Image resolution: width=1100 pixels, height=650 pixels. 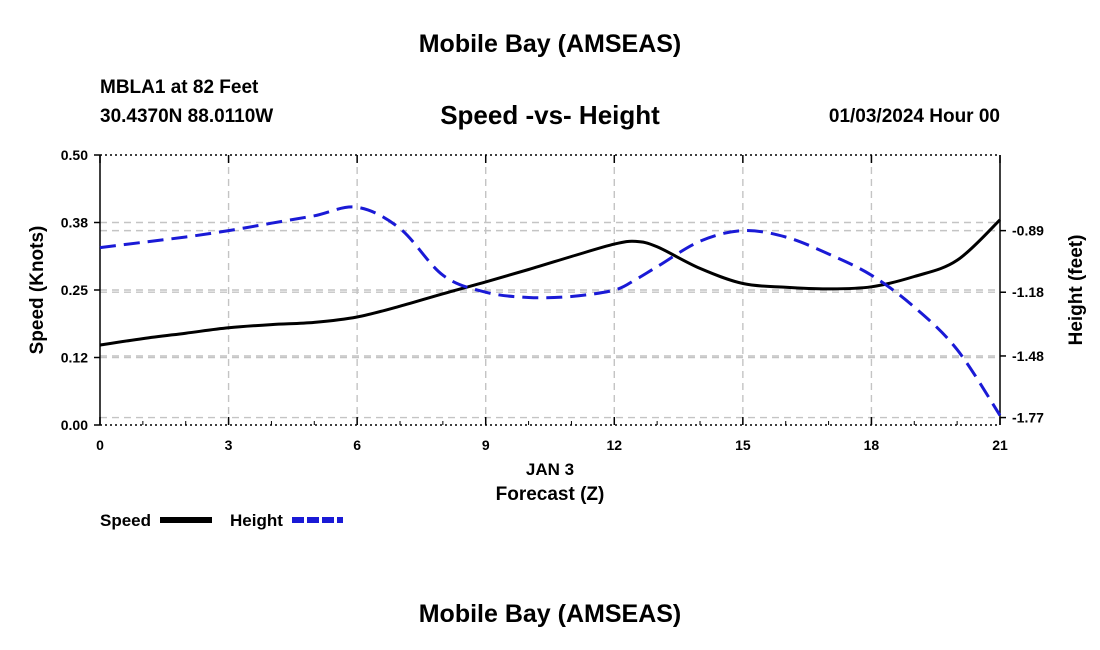 I want to click on forecast-datetime: 01/03/2024 Hour 00, so click(x=914, y=116).